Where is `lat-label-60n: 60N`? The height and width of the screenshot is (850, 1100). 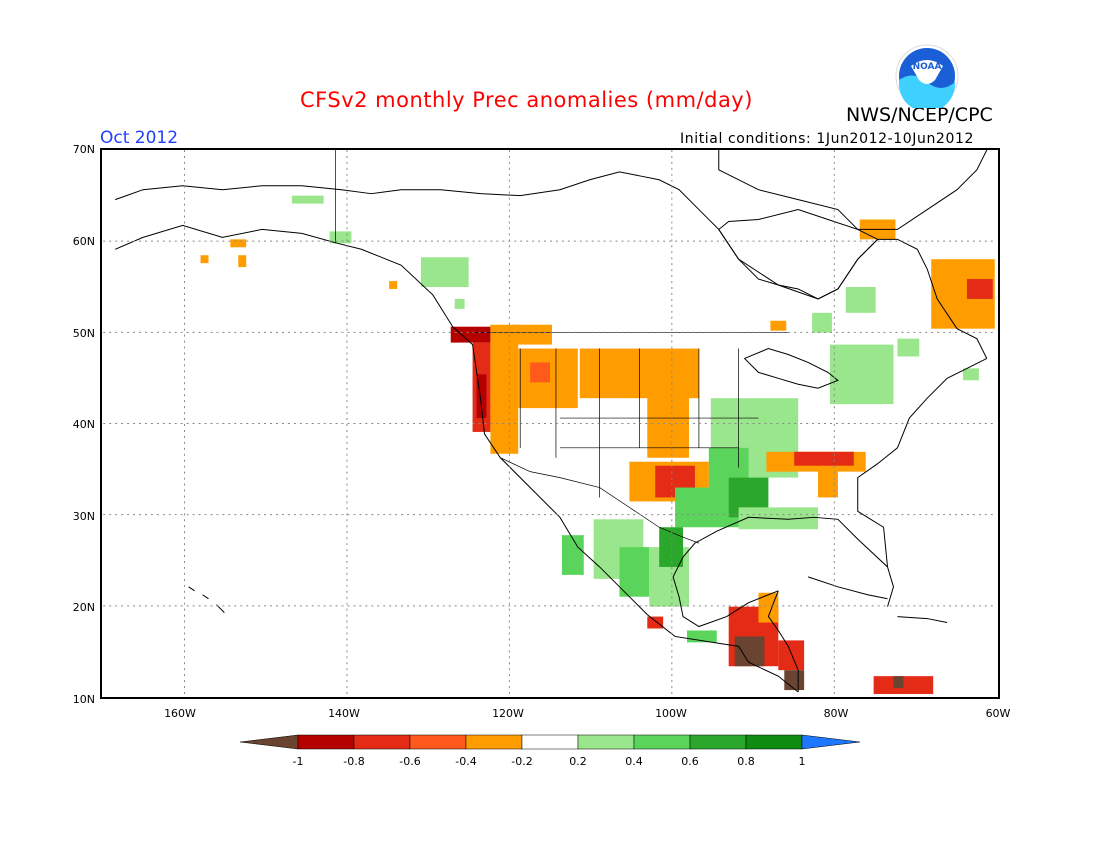 lat-label-60n: 60N is located at coordinates (83, 241).